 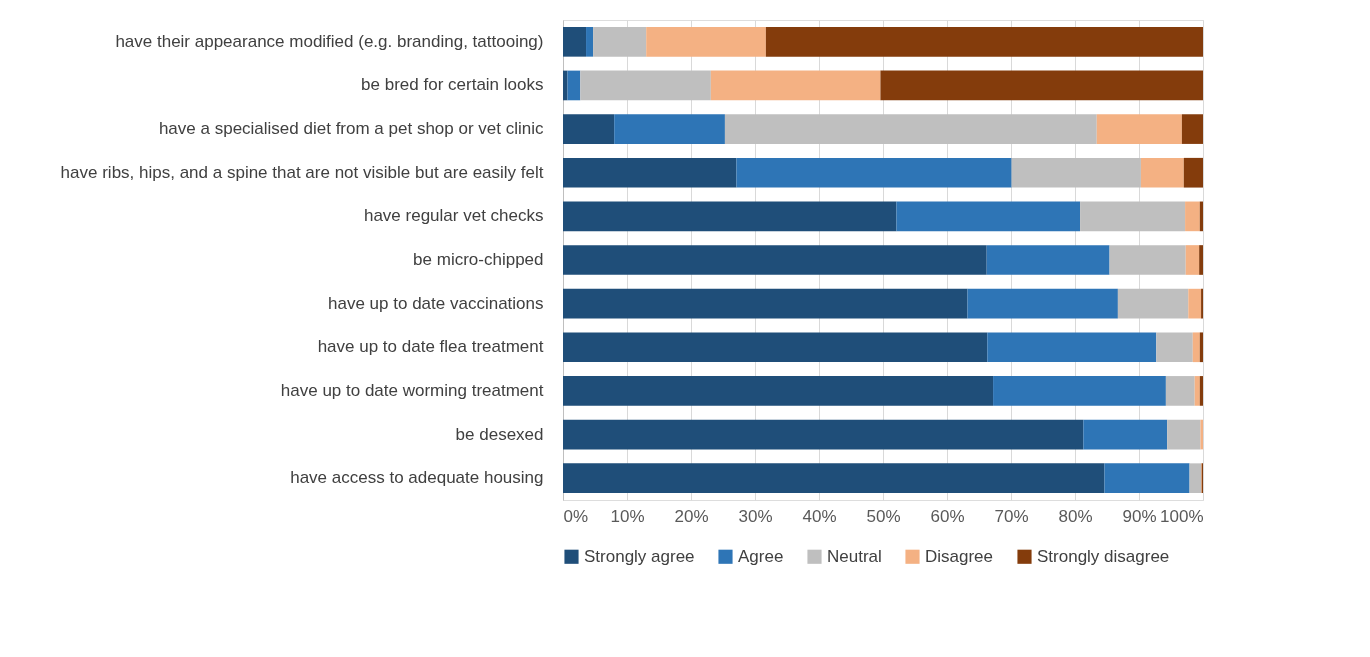 I want to click on legend-label: Strongly disagree, so click(x=1103, y=556).